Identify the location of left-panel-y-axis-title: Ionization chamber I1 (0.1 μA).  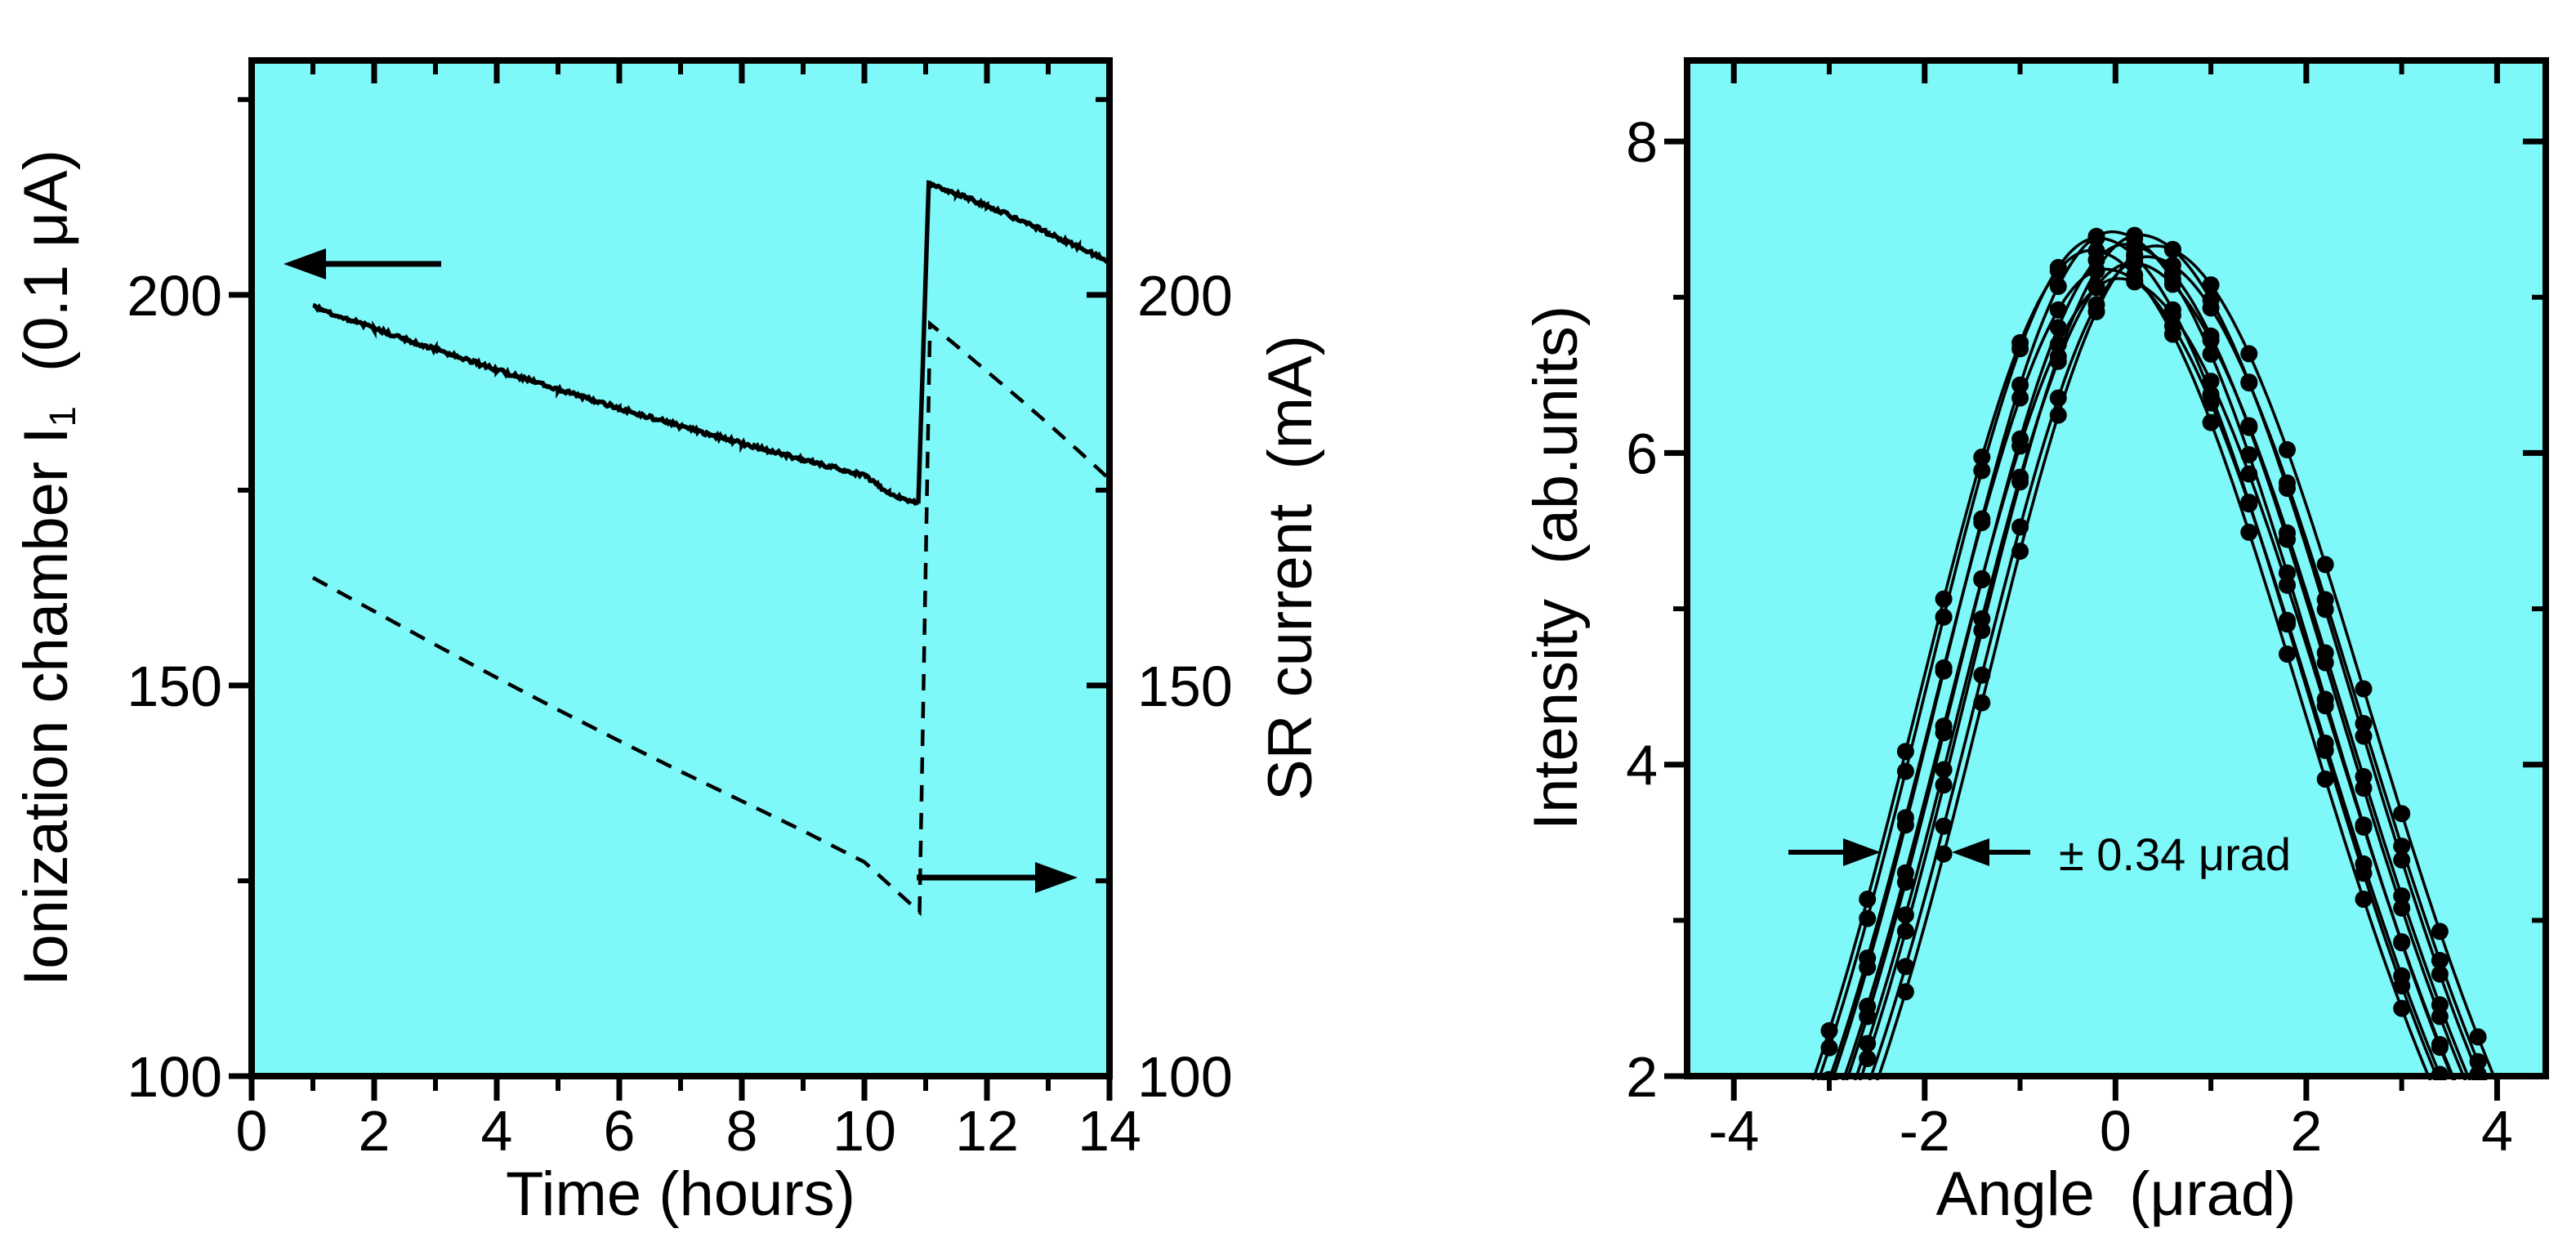
(47, 568).